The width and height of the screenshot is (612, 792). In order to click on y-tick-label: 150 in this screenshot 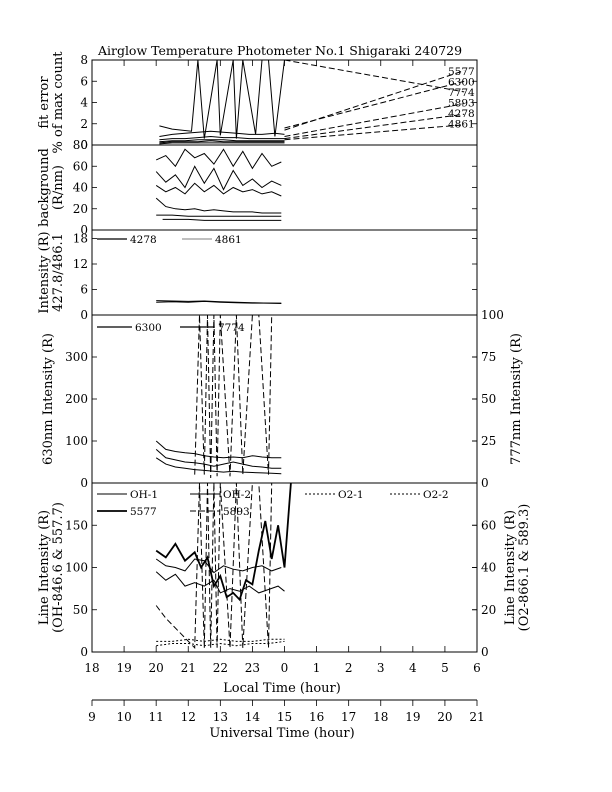, I will do `click(76, 525)`.